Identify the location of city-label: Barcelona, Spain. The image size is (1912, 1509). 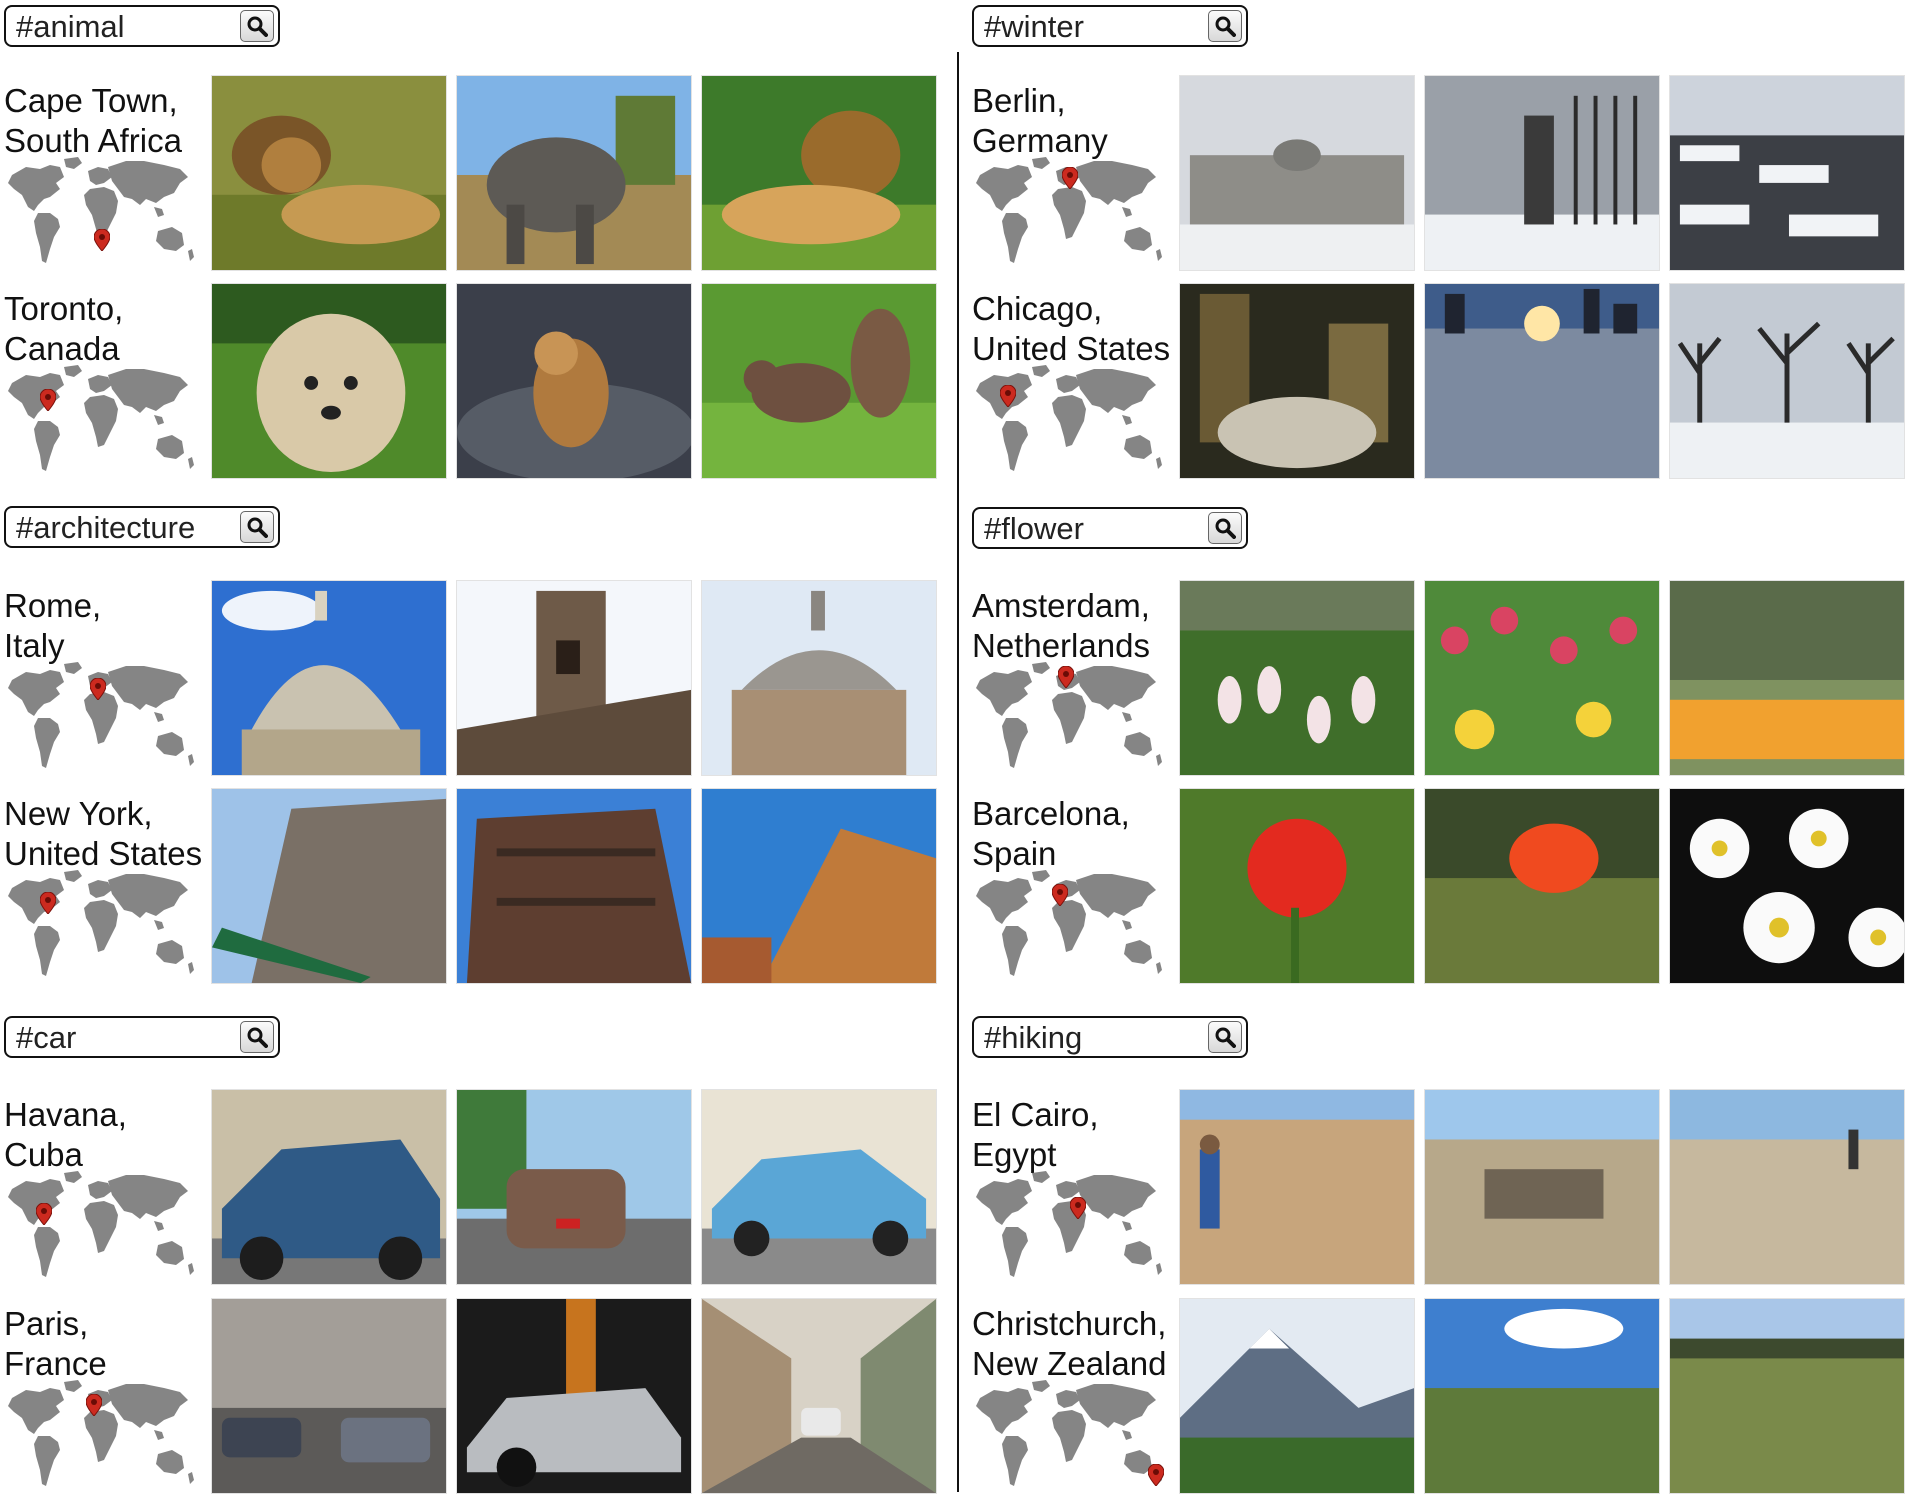
(1051, 833).